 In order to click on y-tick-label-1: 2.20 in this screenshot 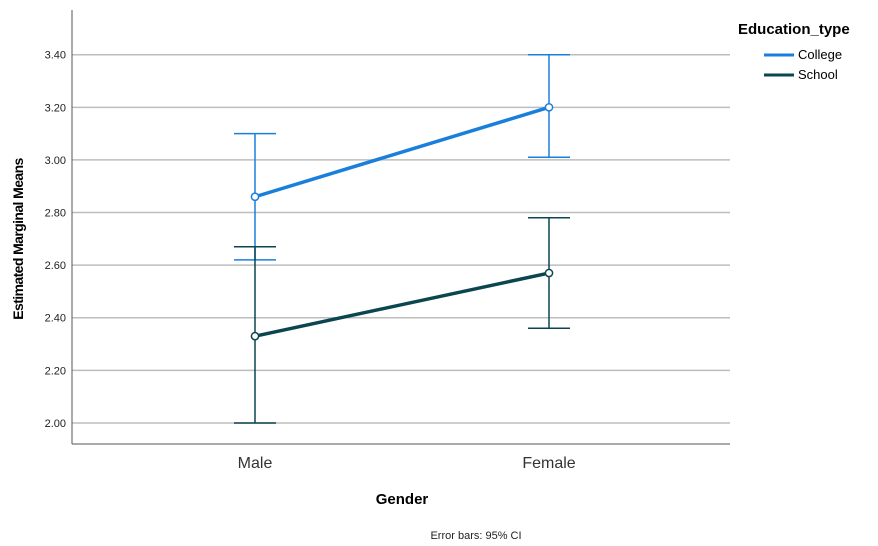, I will do `click(55, 371)`.